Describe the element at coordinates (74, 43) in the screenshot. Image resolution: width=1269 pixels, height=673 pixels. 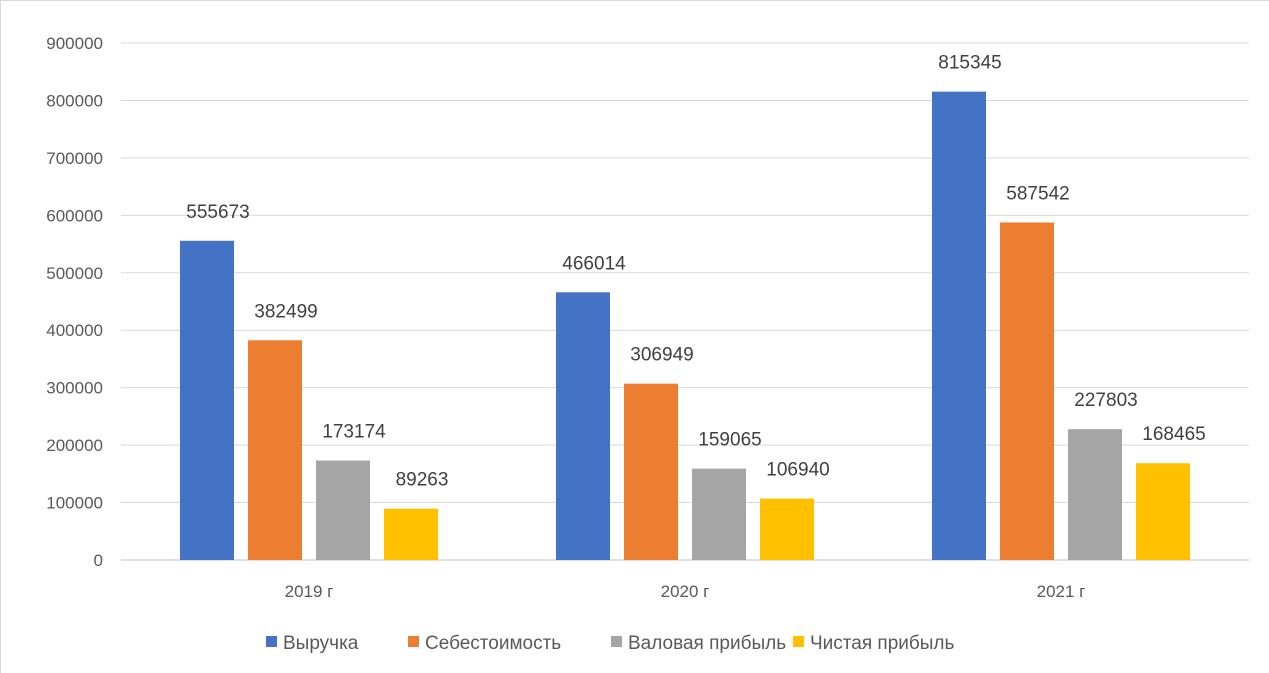
I see `y-tick-label: 900000` at that location.